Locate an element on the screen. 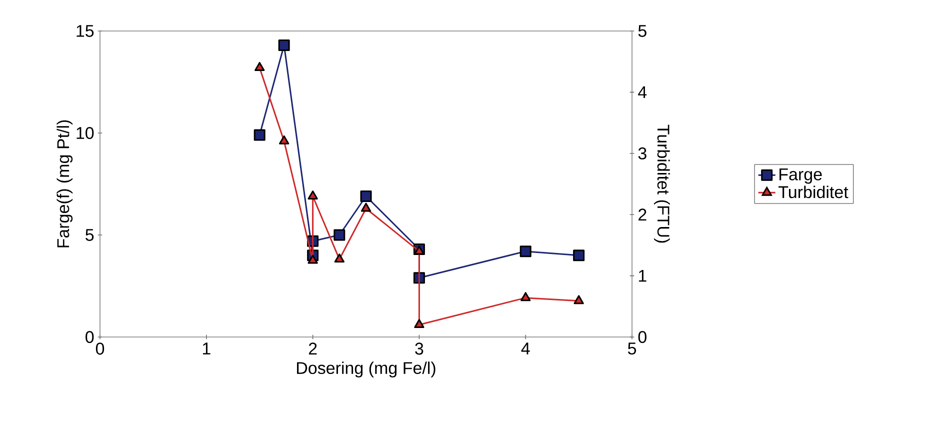  y2-tick-label: 1 is located at coordinates (642, 276).